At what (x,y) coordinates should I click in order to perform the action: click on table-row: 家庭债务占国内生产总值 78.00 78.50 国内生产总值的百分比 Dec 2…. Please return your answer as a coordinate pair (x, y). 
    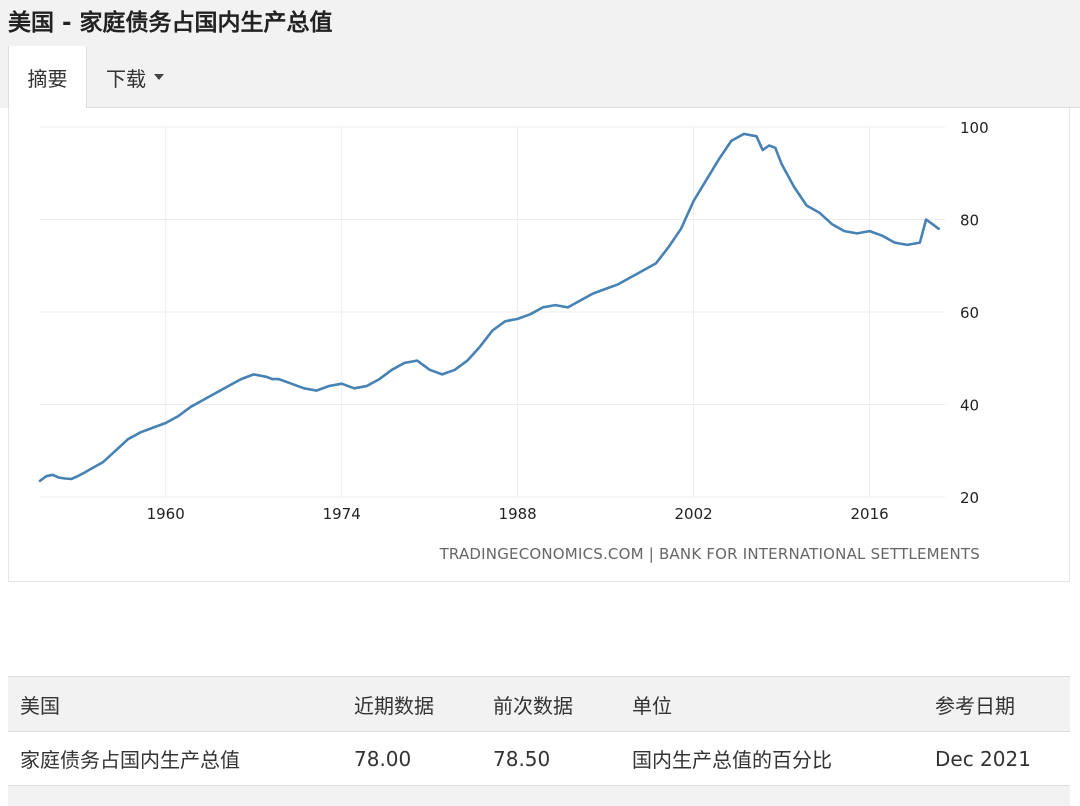
    Looking at the image, I should click on (539, 758).